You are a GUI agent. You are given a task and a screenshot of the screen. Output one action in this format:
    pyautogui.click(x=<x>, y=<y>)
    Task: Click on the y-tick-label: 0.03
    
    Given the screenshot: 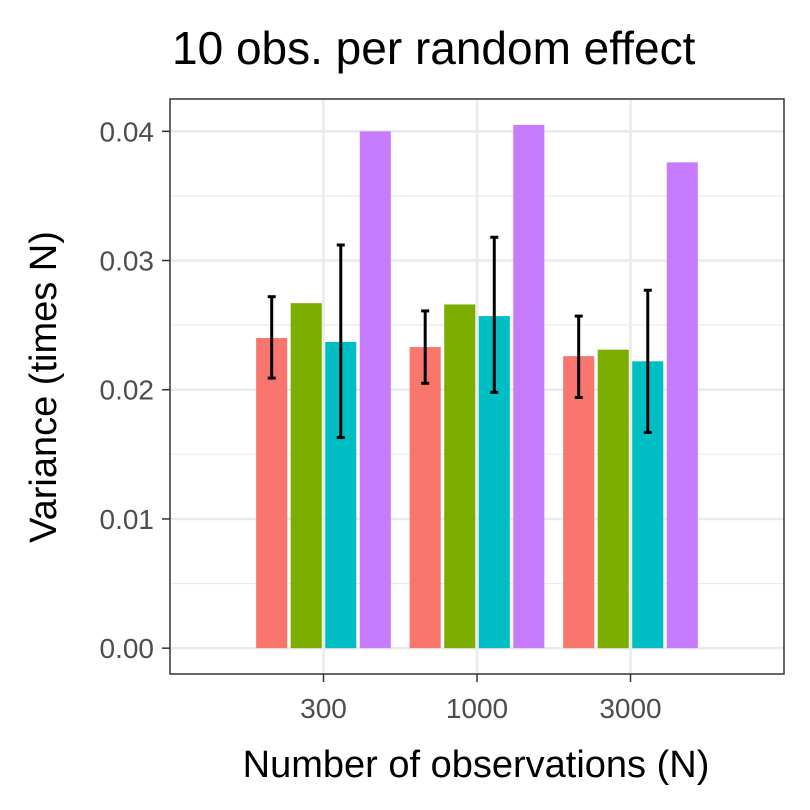 What is the action you would take?
    pyautogui.click(x=127, y=261)
    